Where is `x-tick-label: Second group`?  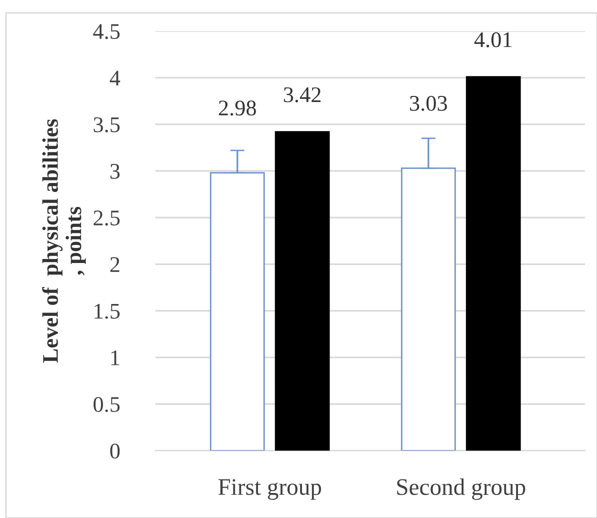
x-tick-label: Second group is located at coordinates (461, 489).